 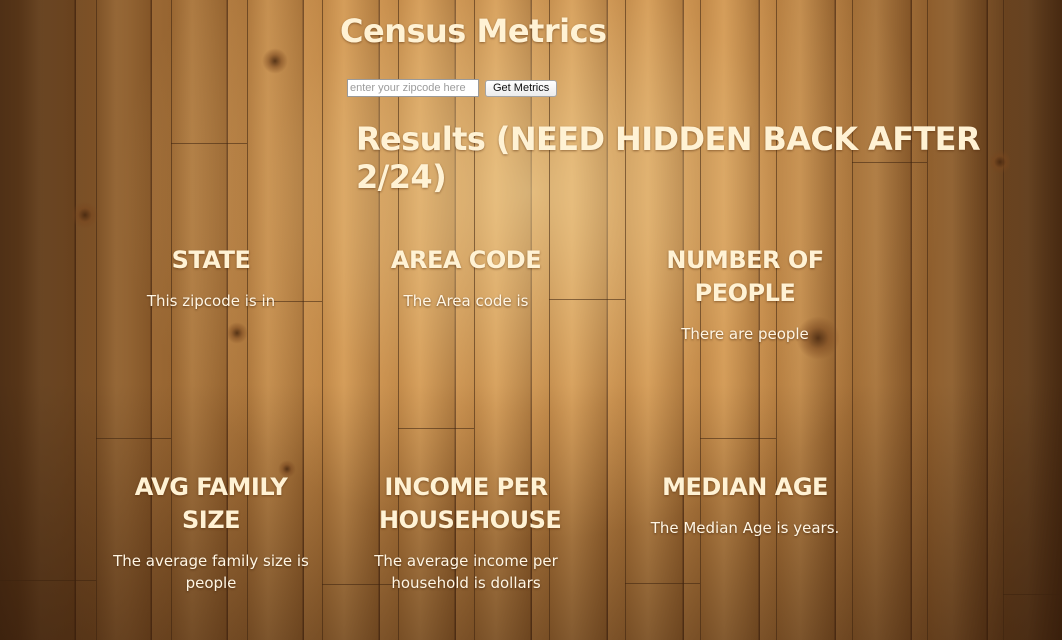 What do you see at coordinates (745, 528) in the screenshot?
I see `metric-text: The Median Age is years.` at bounding box center [745, 528].